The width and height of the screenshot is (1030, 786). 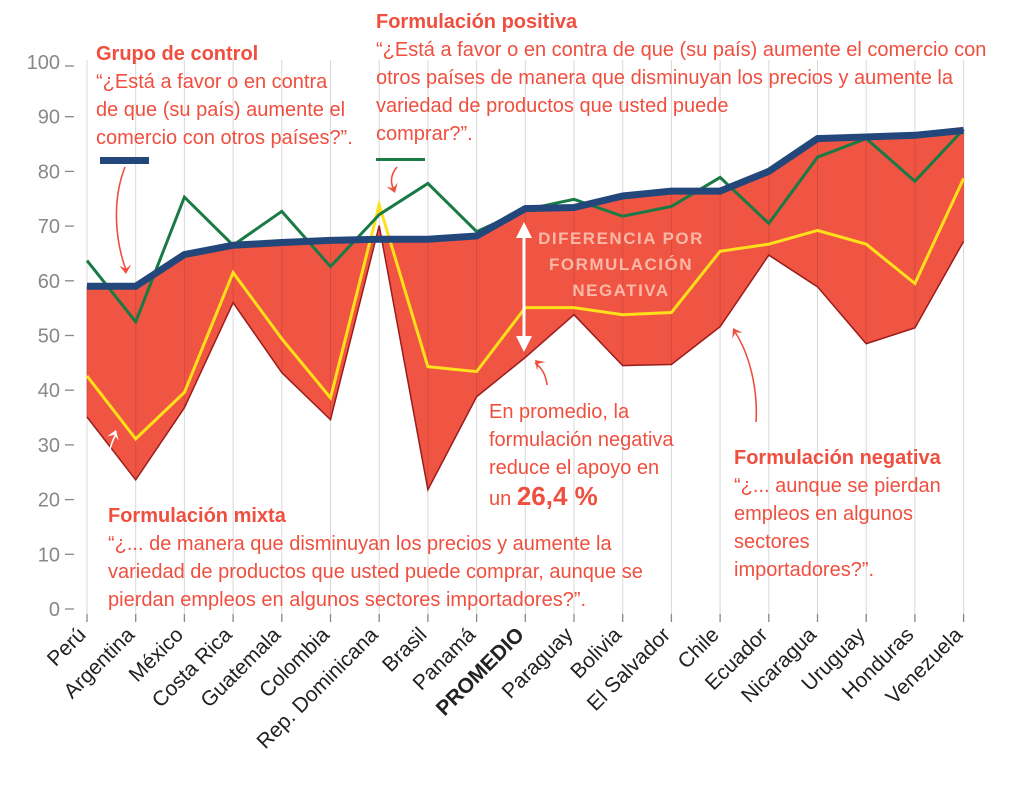 I want to click on annotation-negativa-line: “¿... aunque se pierdan, so click(x=837, y=486).